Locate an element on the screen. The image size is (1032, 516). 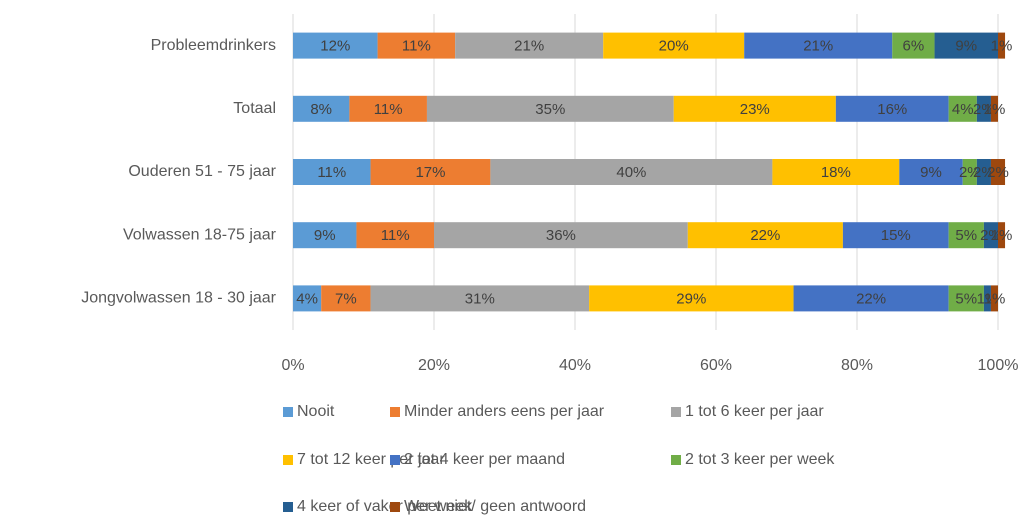
legend-label: 1 tot 6 keer per jaar is located at coordinates (754, 411).